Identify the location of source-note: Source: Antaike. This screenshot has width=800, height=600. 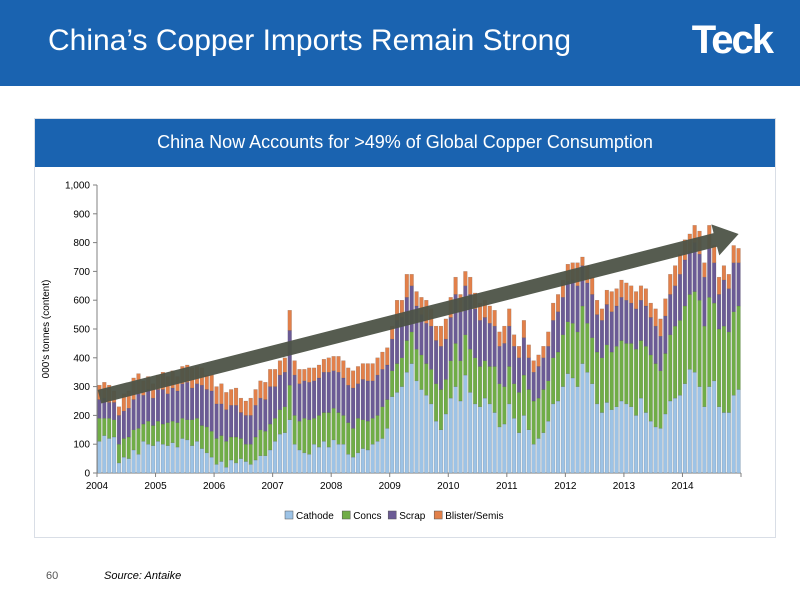
(143, 576).